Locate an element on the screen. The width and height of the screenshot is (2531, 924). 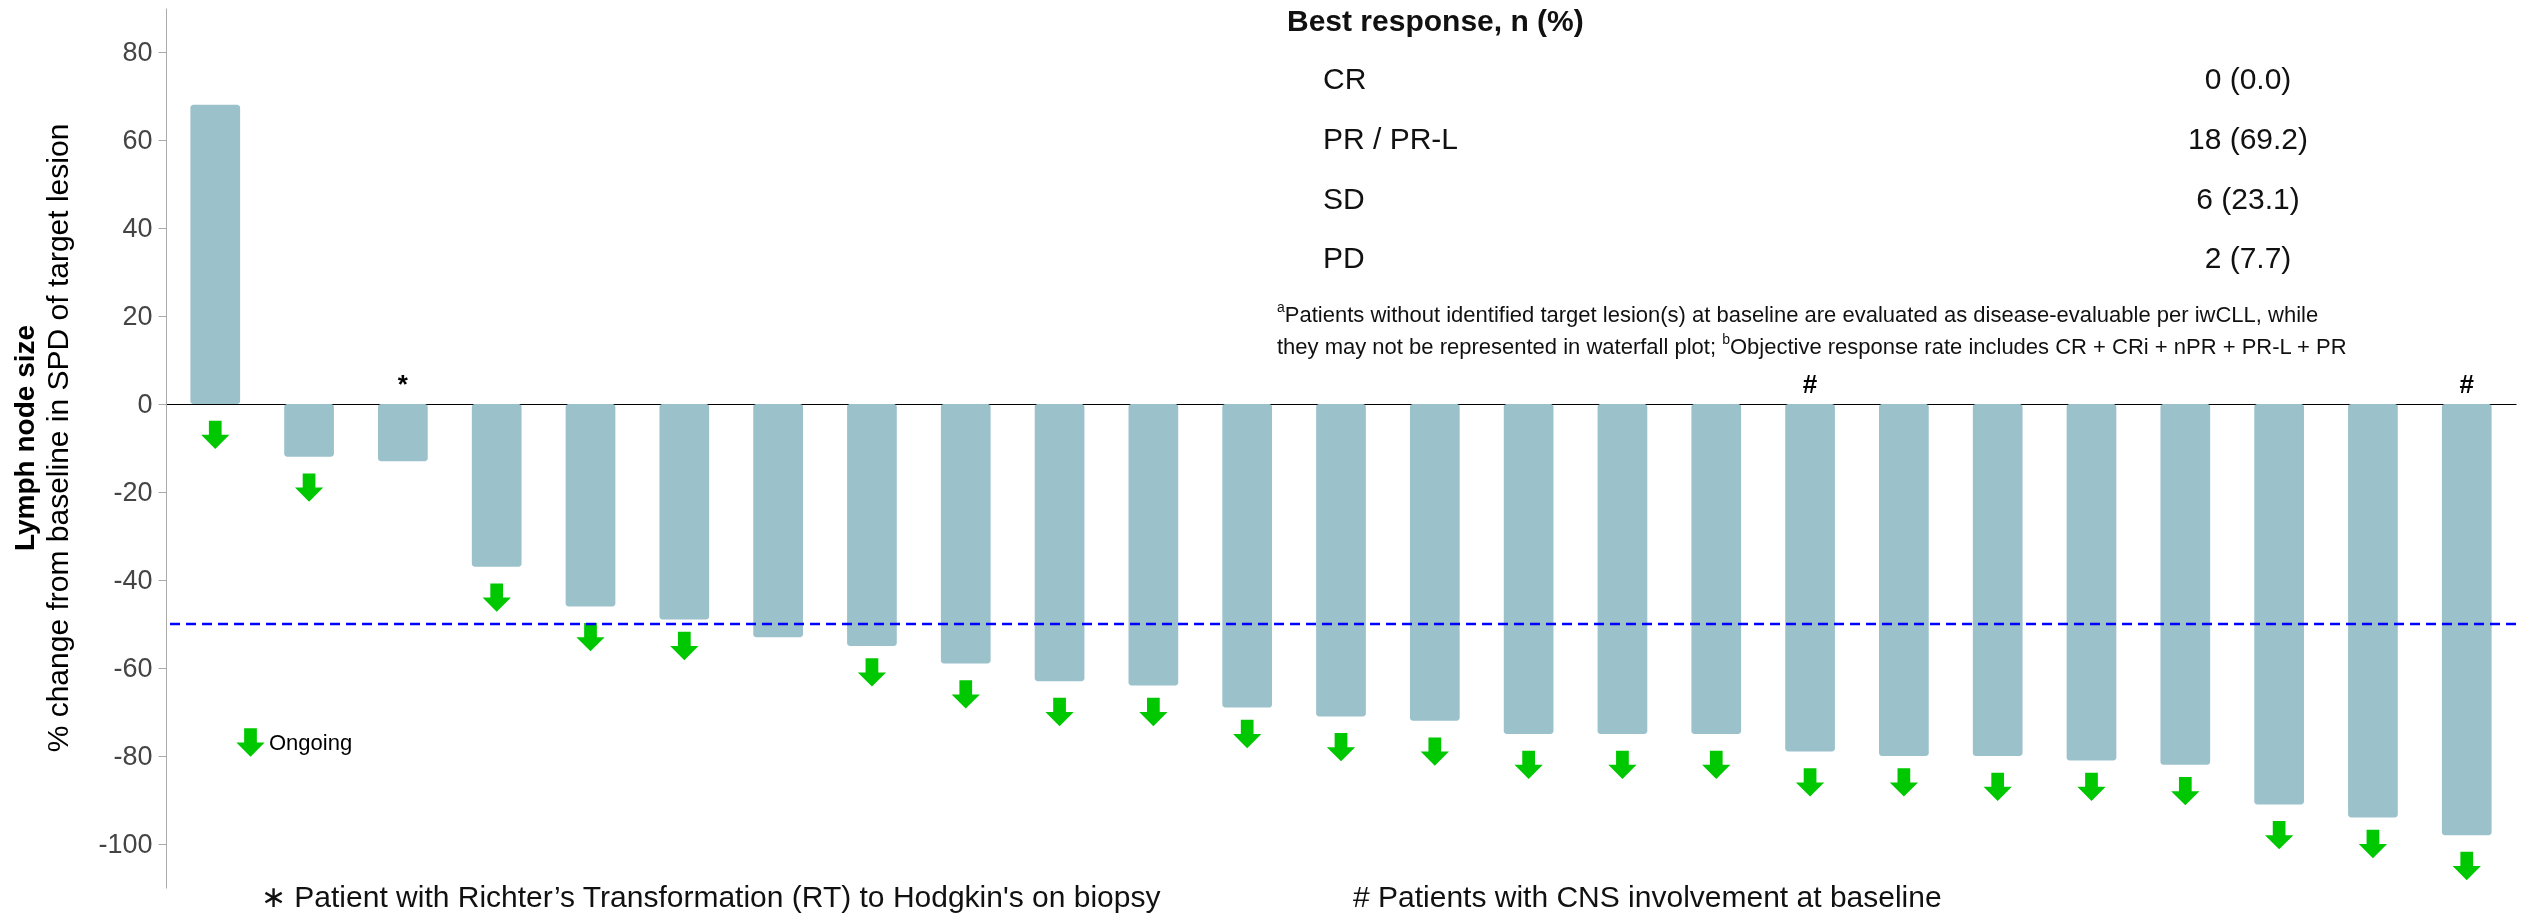
annotation: # Patients with CNS involvement at baseline is located at coordinates (1647, 896).